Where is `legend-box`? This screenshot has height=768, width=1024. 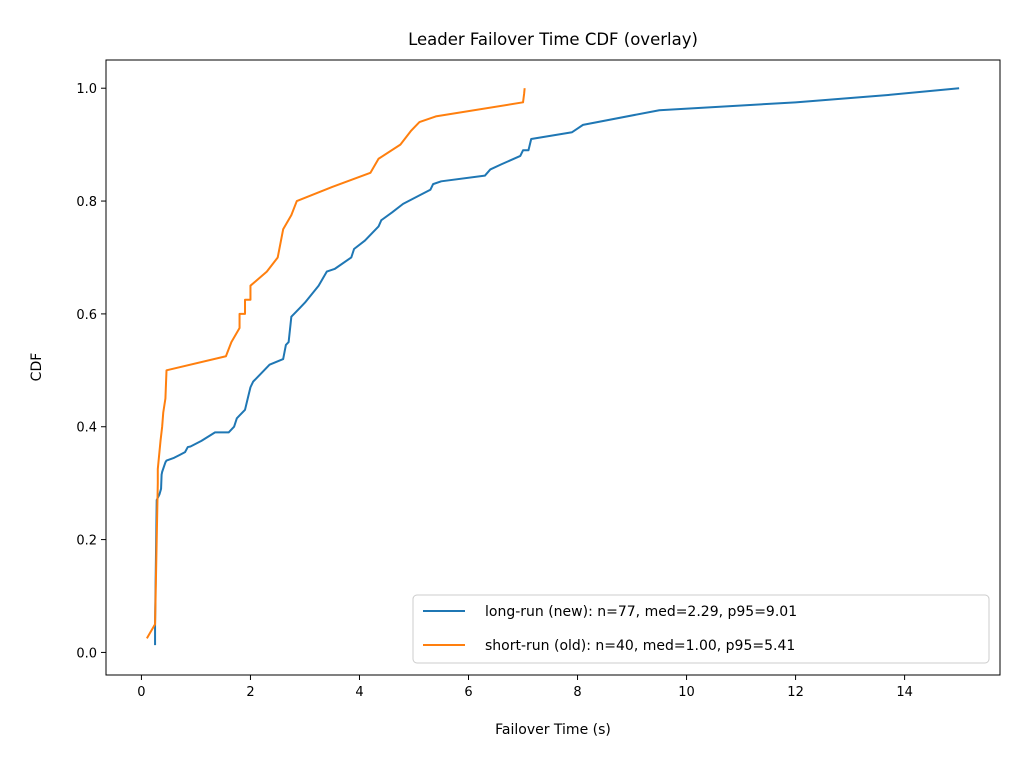
legend-box is located at coordinates (701, 629).